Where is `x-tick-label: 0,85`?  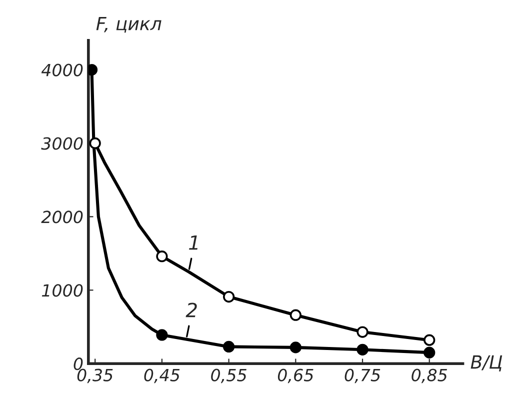 x-tick-label: 0,85 is located at coordinates (430, 376).